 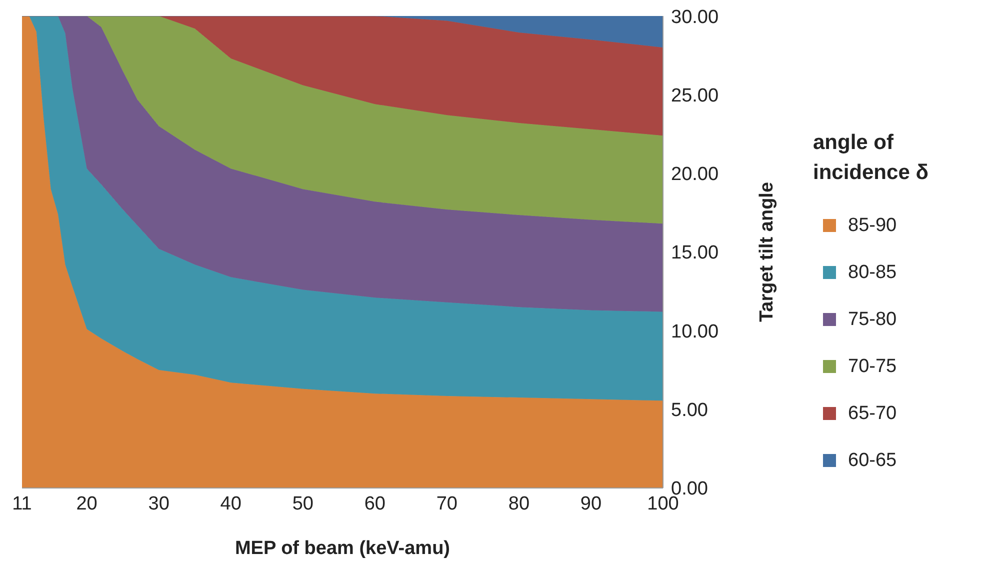 What do you see at coordinates (591, 503) in the screenshot?
I see `x-tick-label: 90` at bounding box center [591, 503].